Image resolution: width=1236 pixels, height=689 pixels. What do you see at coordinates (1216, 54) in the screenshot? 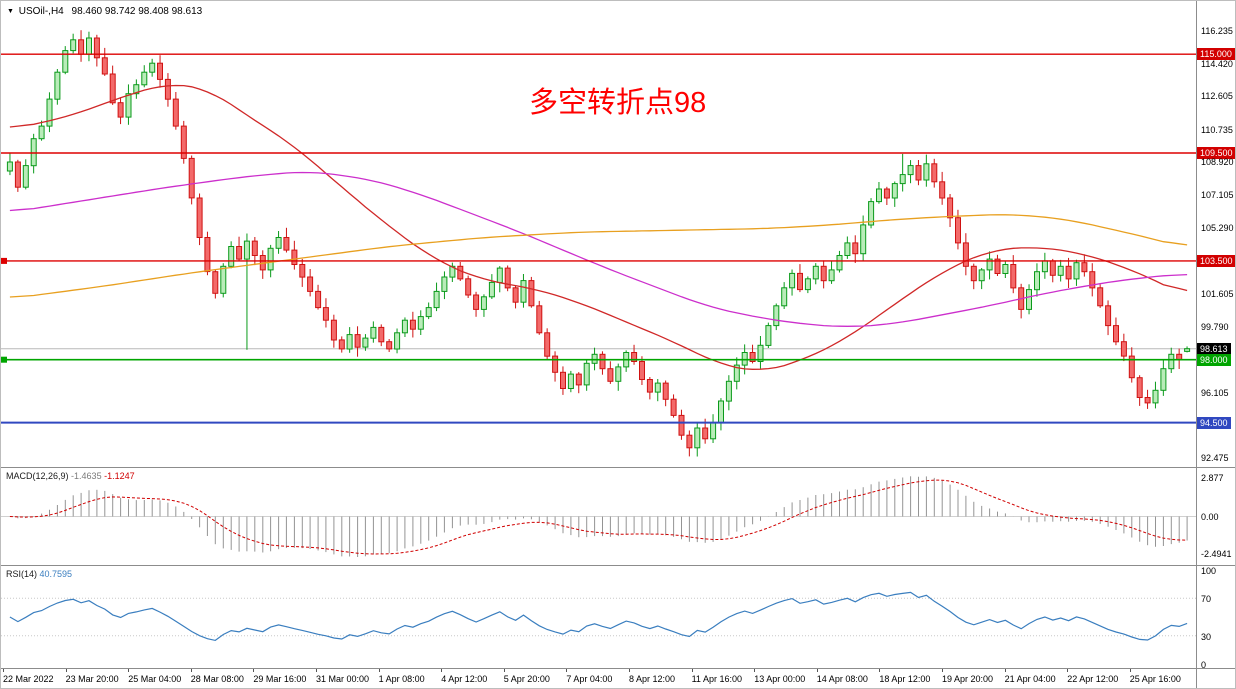
I see `price-badge: 115.000` at bounding box center [1216, 54].